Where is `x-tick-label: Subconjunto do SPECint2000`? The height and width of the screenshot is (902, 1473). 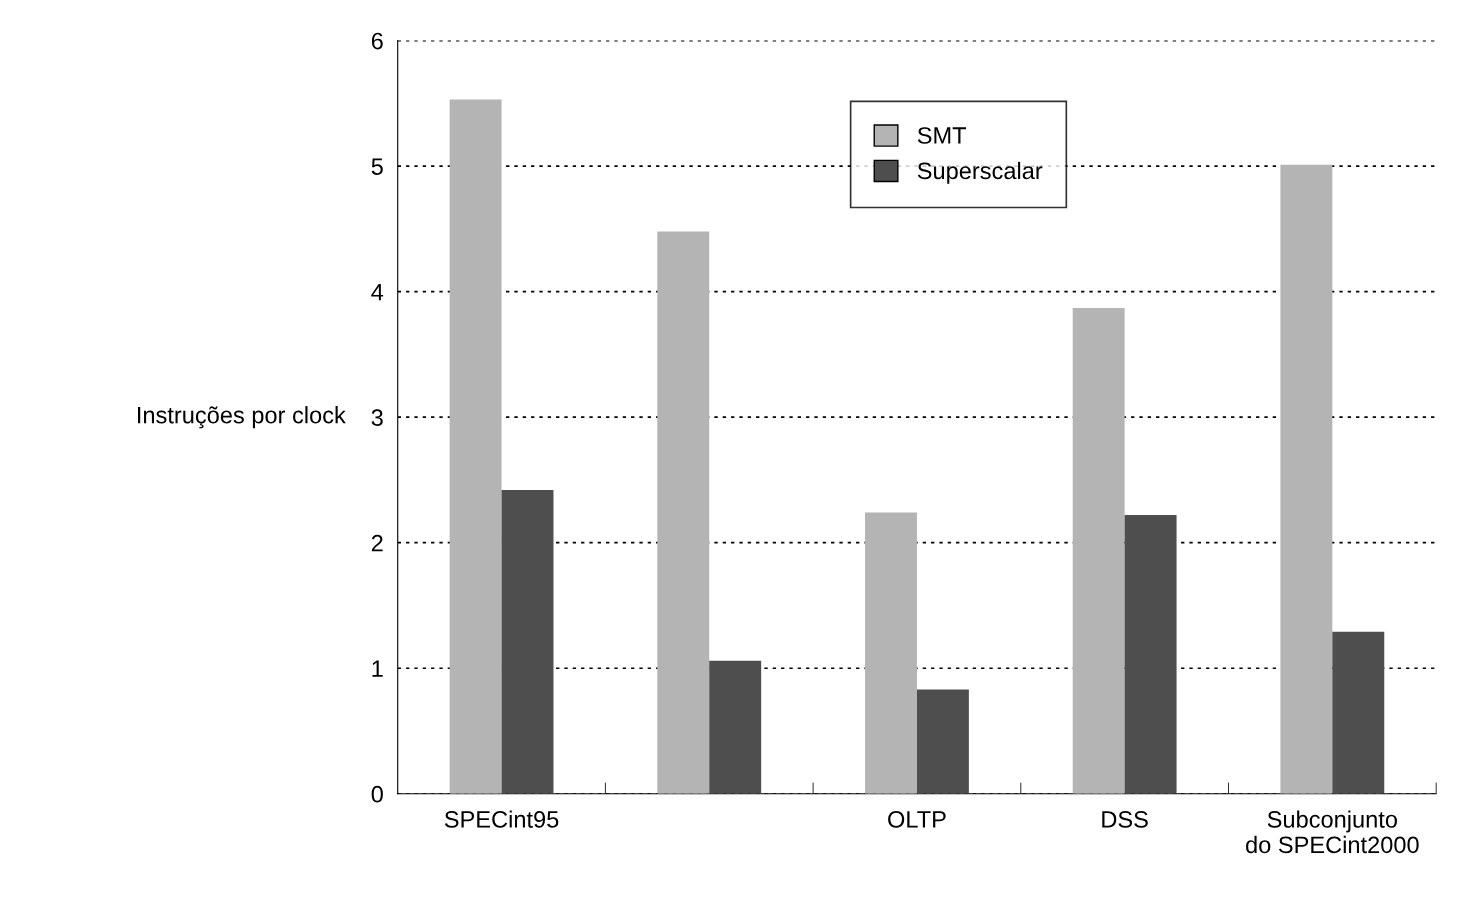 x-tick-label: Subconjunto do SPECint2000 is located at coordinates (1332, 832).